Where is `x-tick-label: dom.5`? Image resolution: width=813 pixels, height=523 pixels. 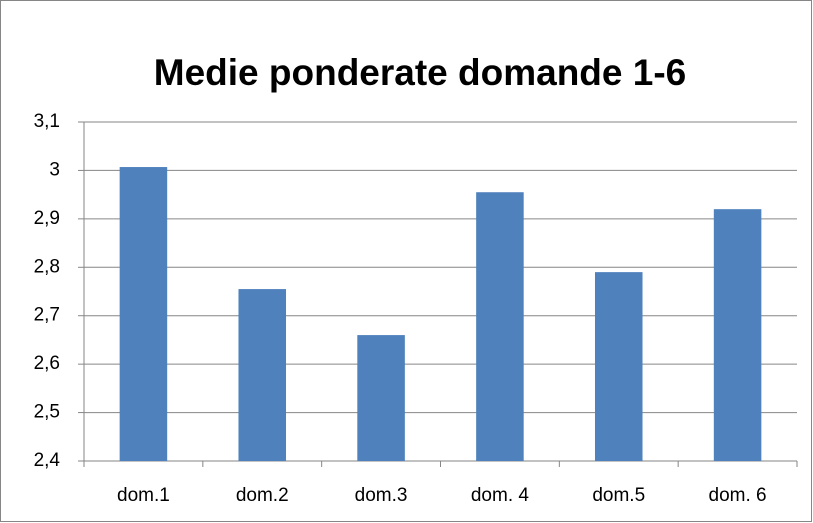
x-tick-label: dom.5 is located at coordinates (618, 495).